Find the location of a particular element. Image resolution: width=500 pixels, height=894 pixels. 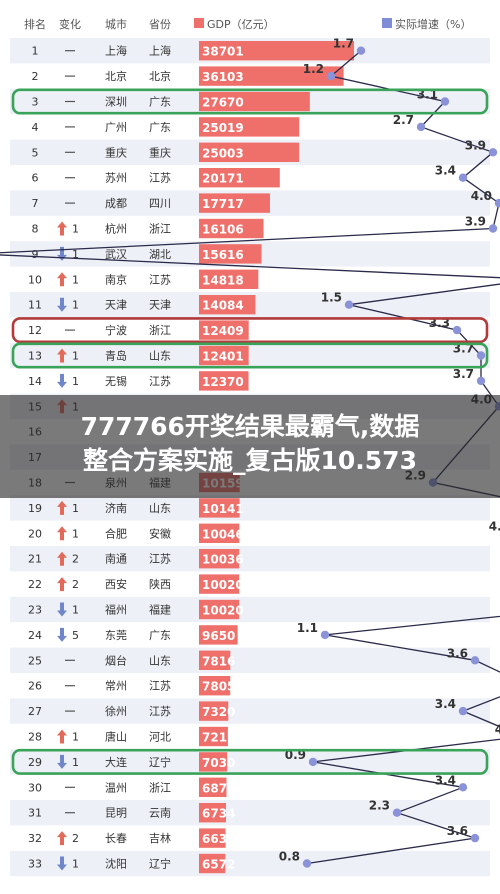

row-province: 安徽 is located at coordinates (160, 533).